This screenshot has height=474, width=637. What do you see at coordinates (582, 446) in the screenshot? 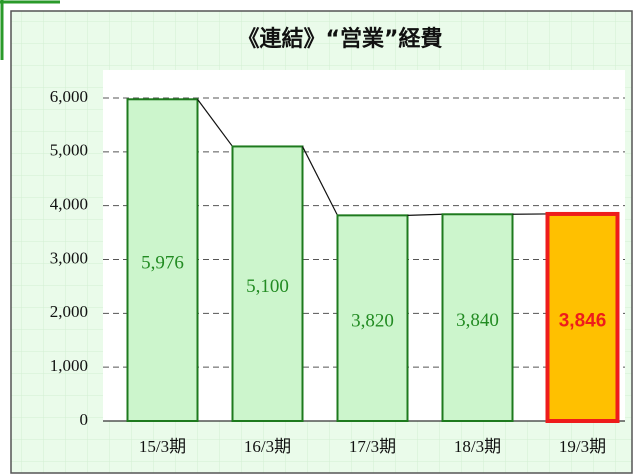
I see `x-tick-label: 19/3期` at bounding box center [582, 446].